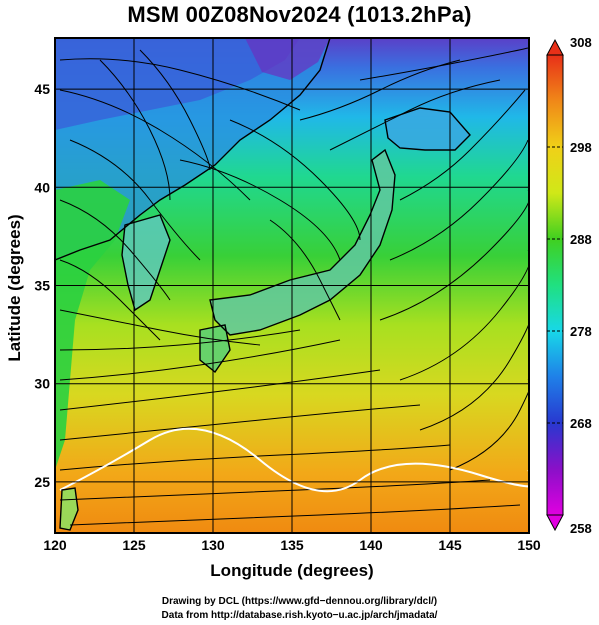  What do you see at coordinates (581, 528) in the screenshot?
I see `colorbar-tick-label: 258` at bounding box center [581, 528].